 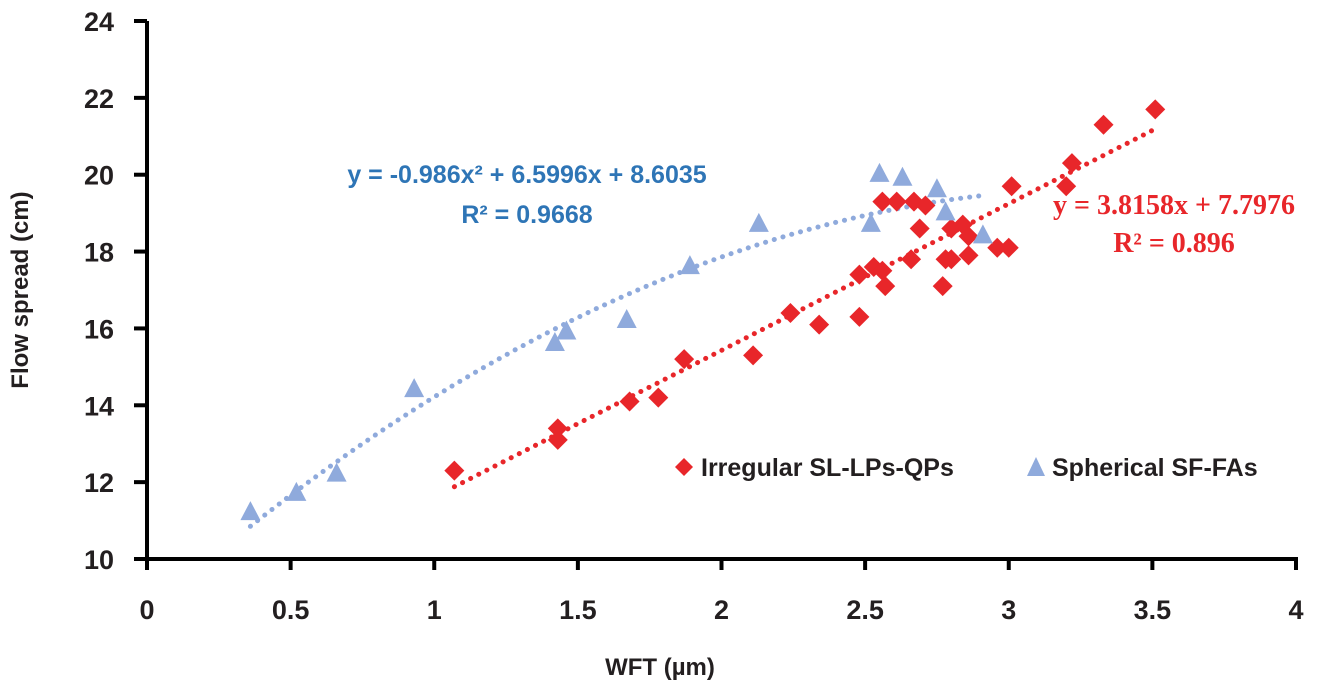 I want to click on y-axis-title: Flow spread (cm), so click(x=20, y=289).